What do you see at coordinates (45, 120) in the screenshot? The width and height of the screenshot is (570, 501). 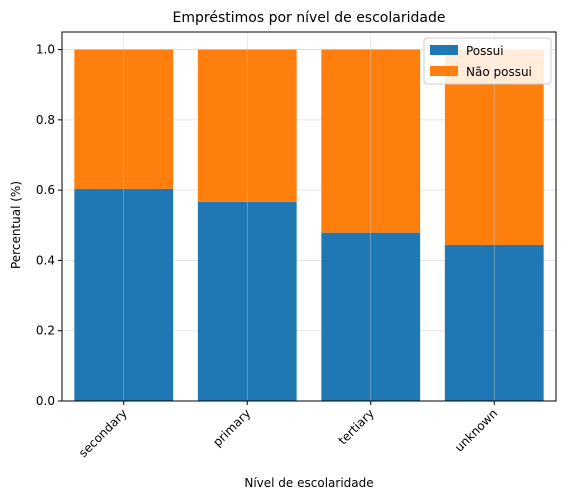 I see `y-tick-label: 0.8` at bounding box center [45, 120].